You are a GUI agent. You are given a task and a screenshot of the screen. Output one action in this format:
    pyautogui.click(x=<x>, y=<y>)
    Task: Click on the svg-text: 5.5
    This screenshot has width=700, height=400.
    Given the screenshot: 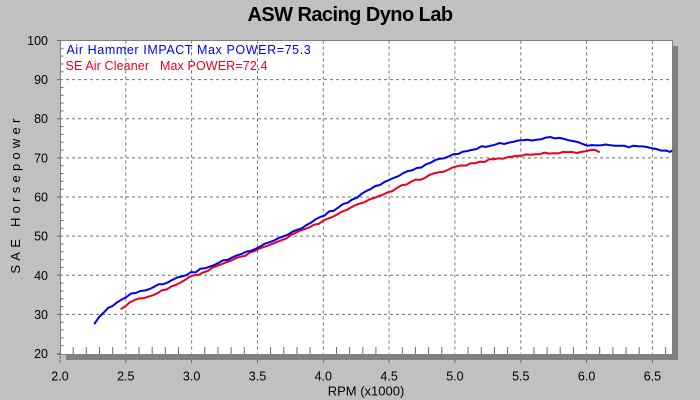 What is the action you would take?
    pyautogui.click(x=520, y=377)
    